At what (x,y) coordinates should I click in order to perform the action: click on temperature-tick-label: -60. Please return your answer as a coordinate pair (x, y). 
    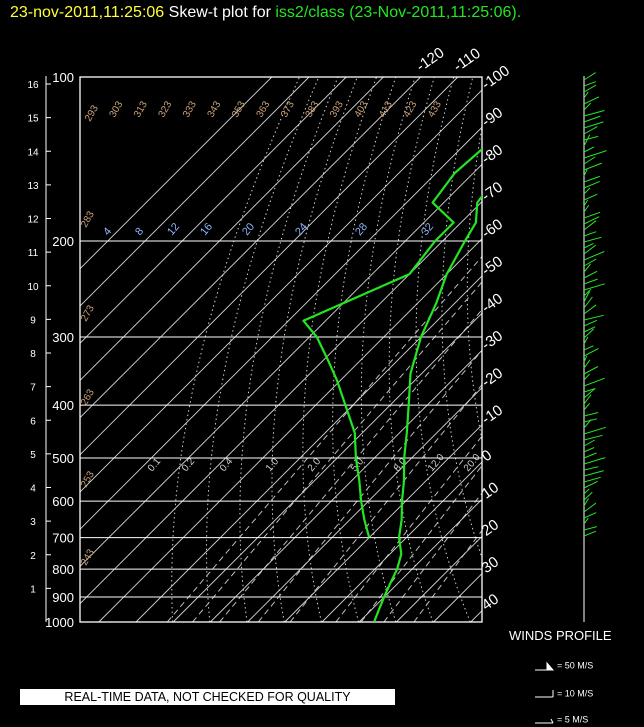
    Looking at the image, I should click on (493, 229).